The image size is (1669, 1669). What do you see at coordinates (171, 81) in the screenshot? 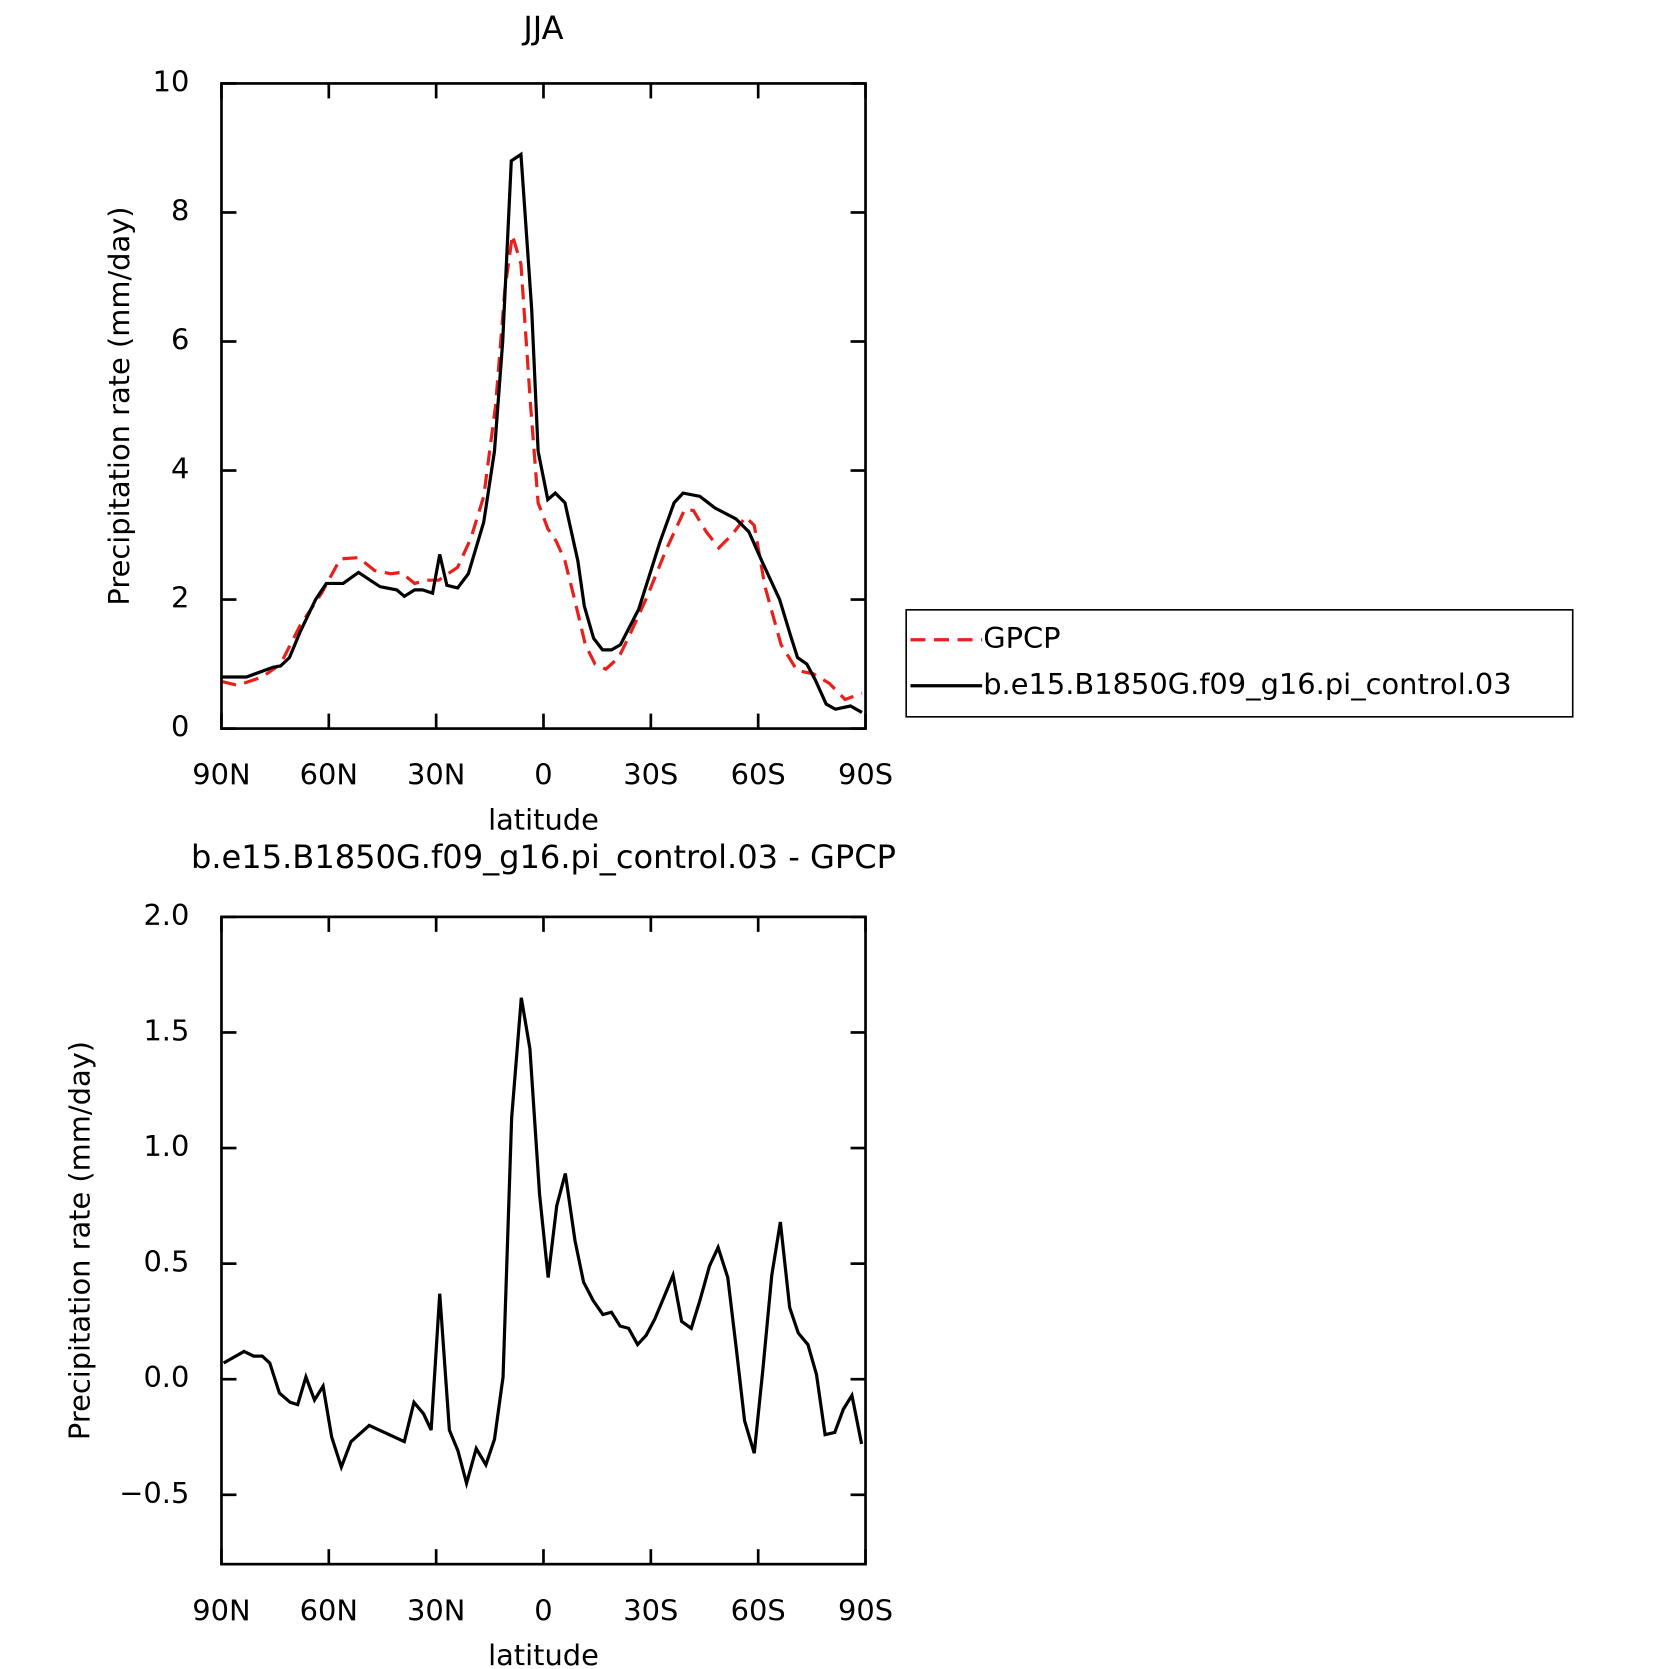
I see `y-tick-label: 10` at bounding box center [171, 81].